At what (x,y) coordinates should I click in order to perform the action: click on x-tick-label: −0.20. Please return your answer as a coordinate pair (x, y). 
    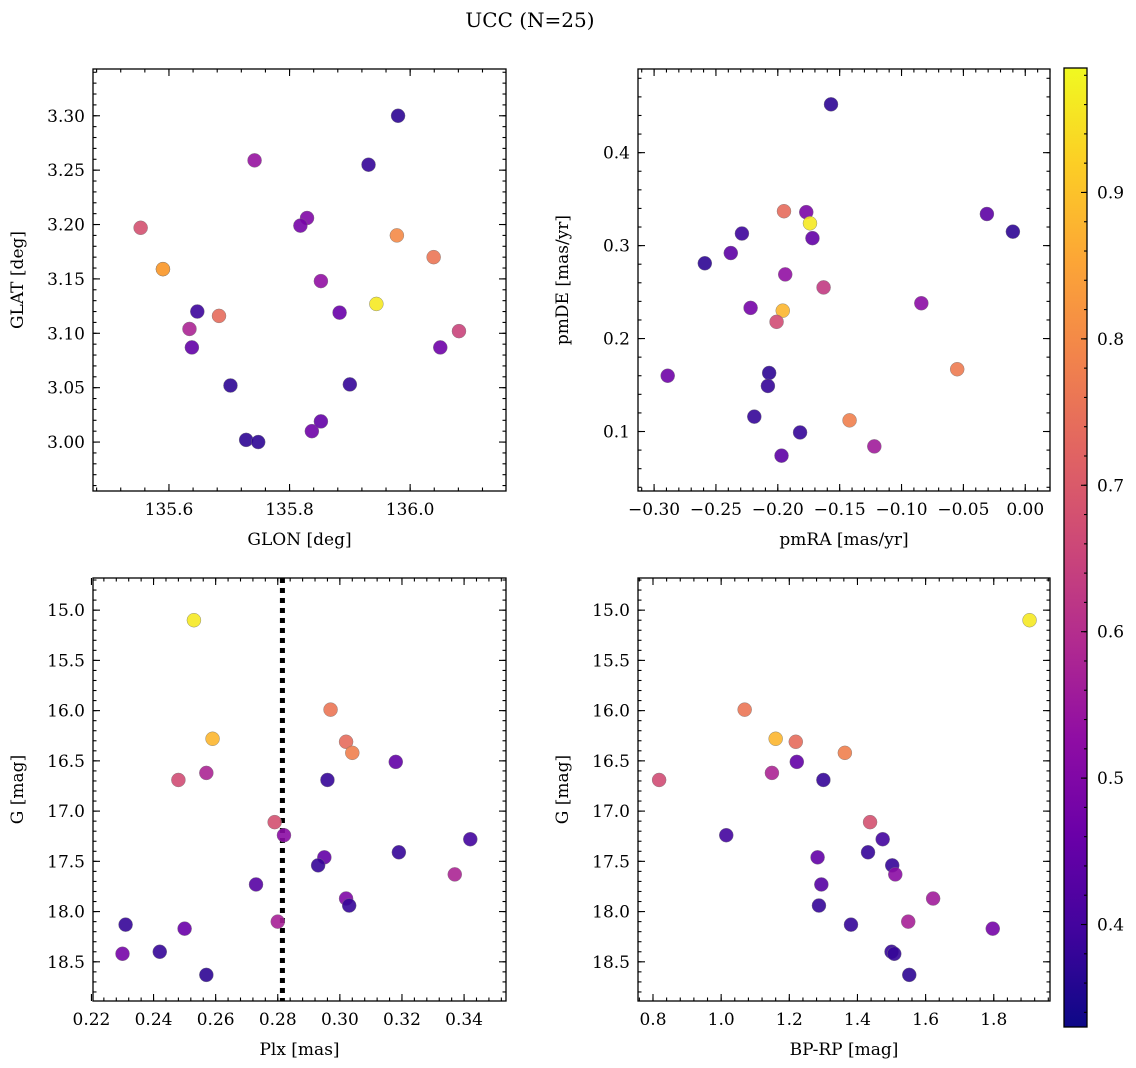
    Looking at the image, I should click on (778, 510).